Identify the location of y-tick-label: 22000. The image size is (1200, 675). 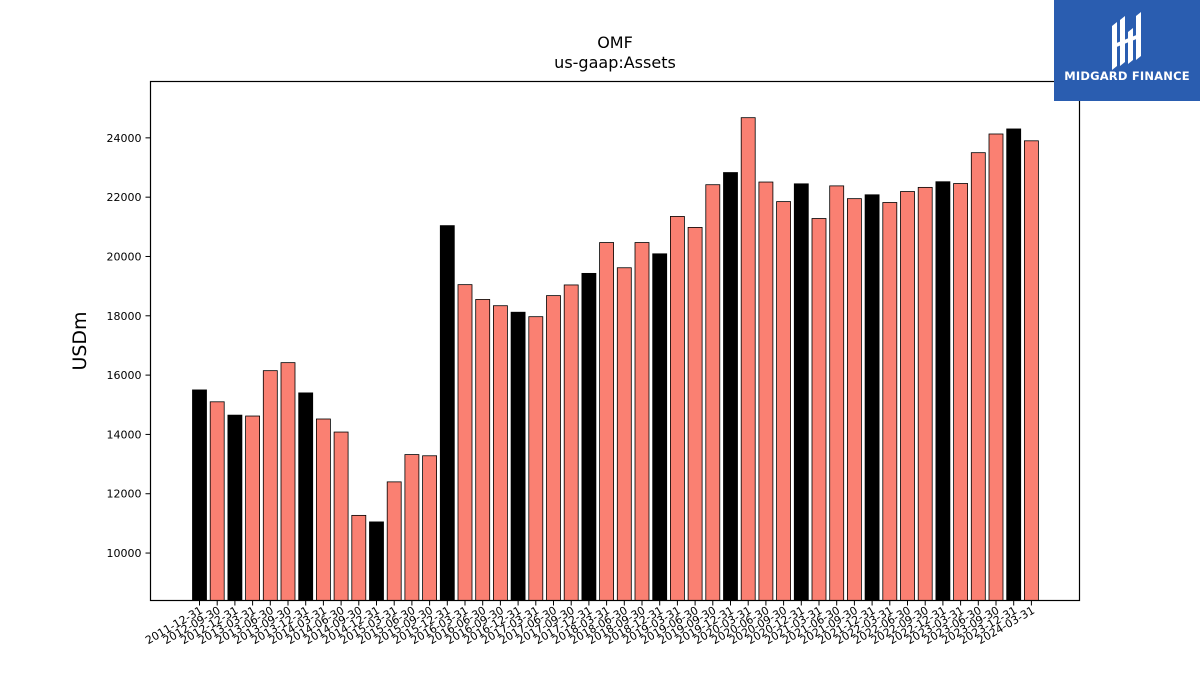
(124, 197).